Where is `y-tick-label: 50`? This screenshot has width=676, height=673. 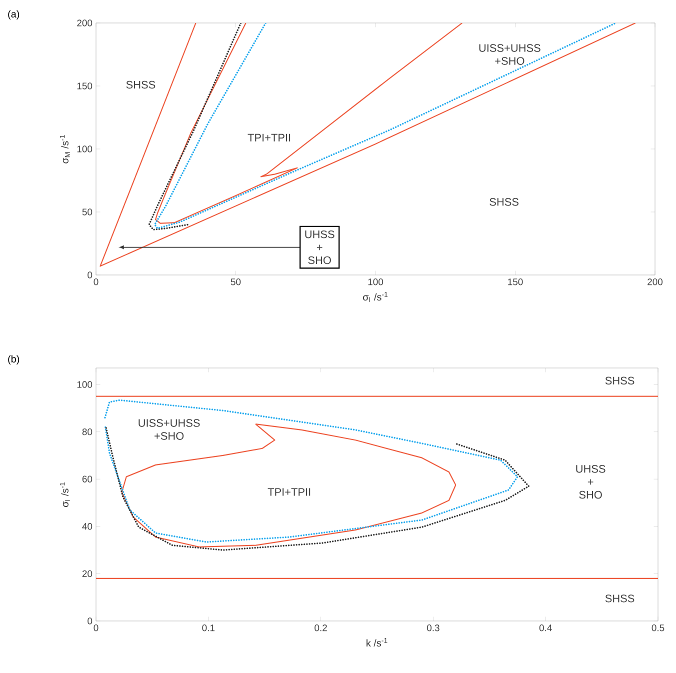
y-tick-label: 50 is located at coordinates (87, 212).